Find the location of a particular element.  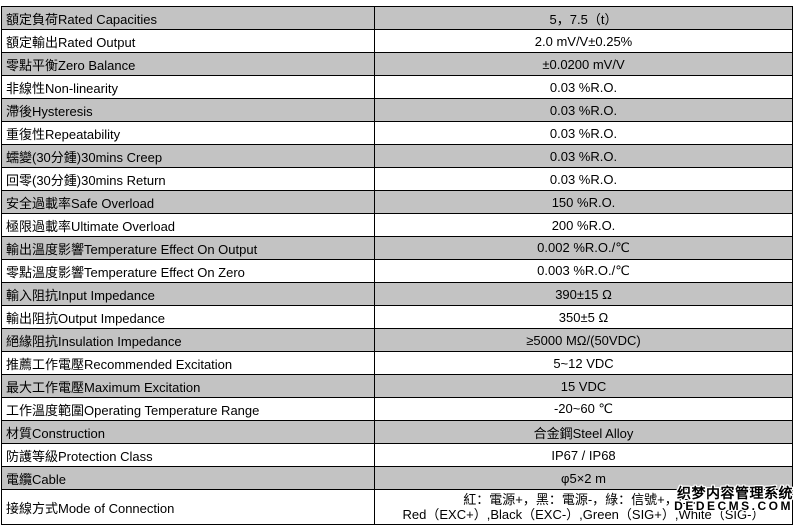

spec-label: 接線方式Mode of Connection is located at coordinates (188, 507).